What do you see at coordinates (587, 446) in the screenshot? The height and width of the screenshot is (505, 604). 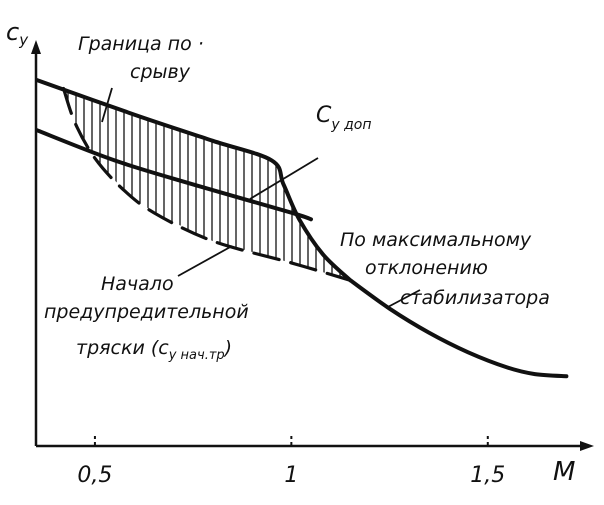 I see `x-axis-arrow` at bounding box center [587, 446].